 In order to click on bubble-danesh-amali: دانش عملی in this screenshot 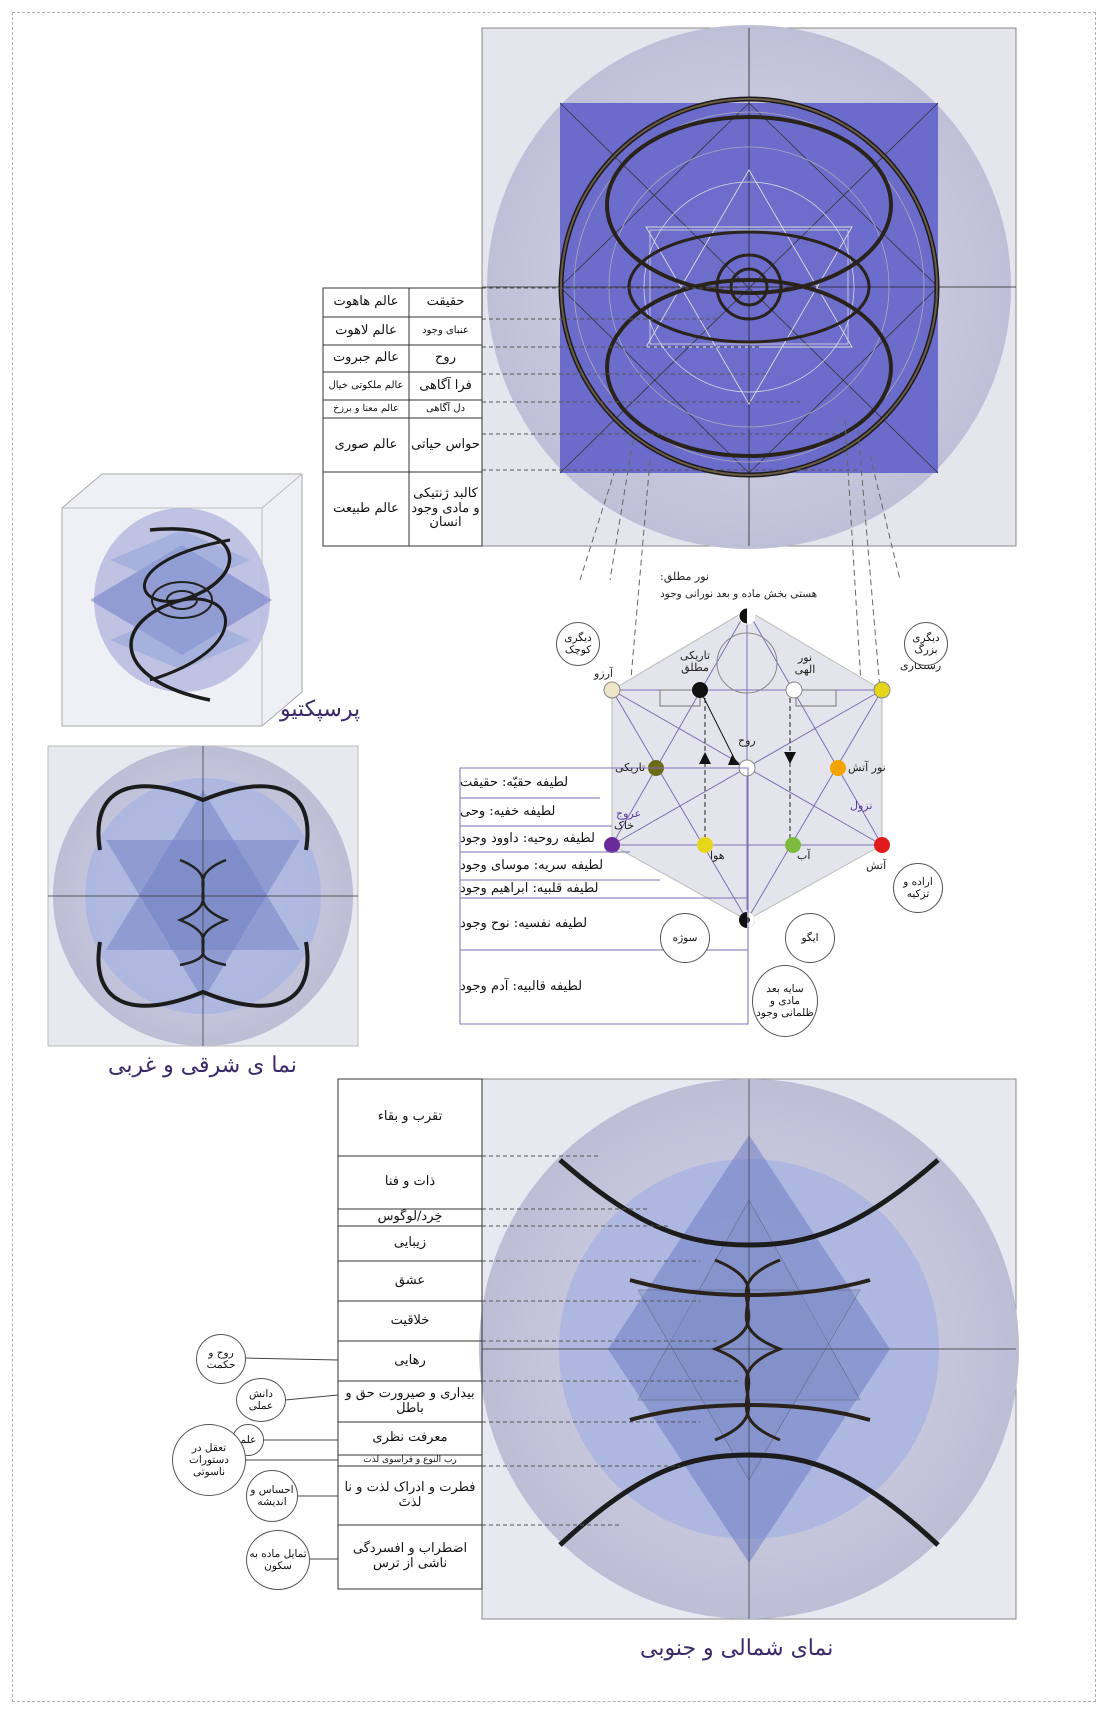, I will do `click(261, 1400)`.